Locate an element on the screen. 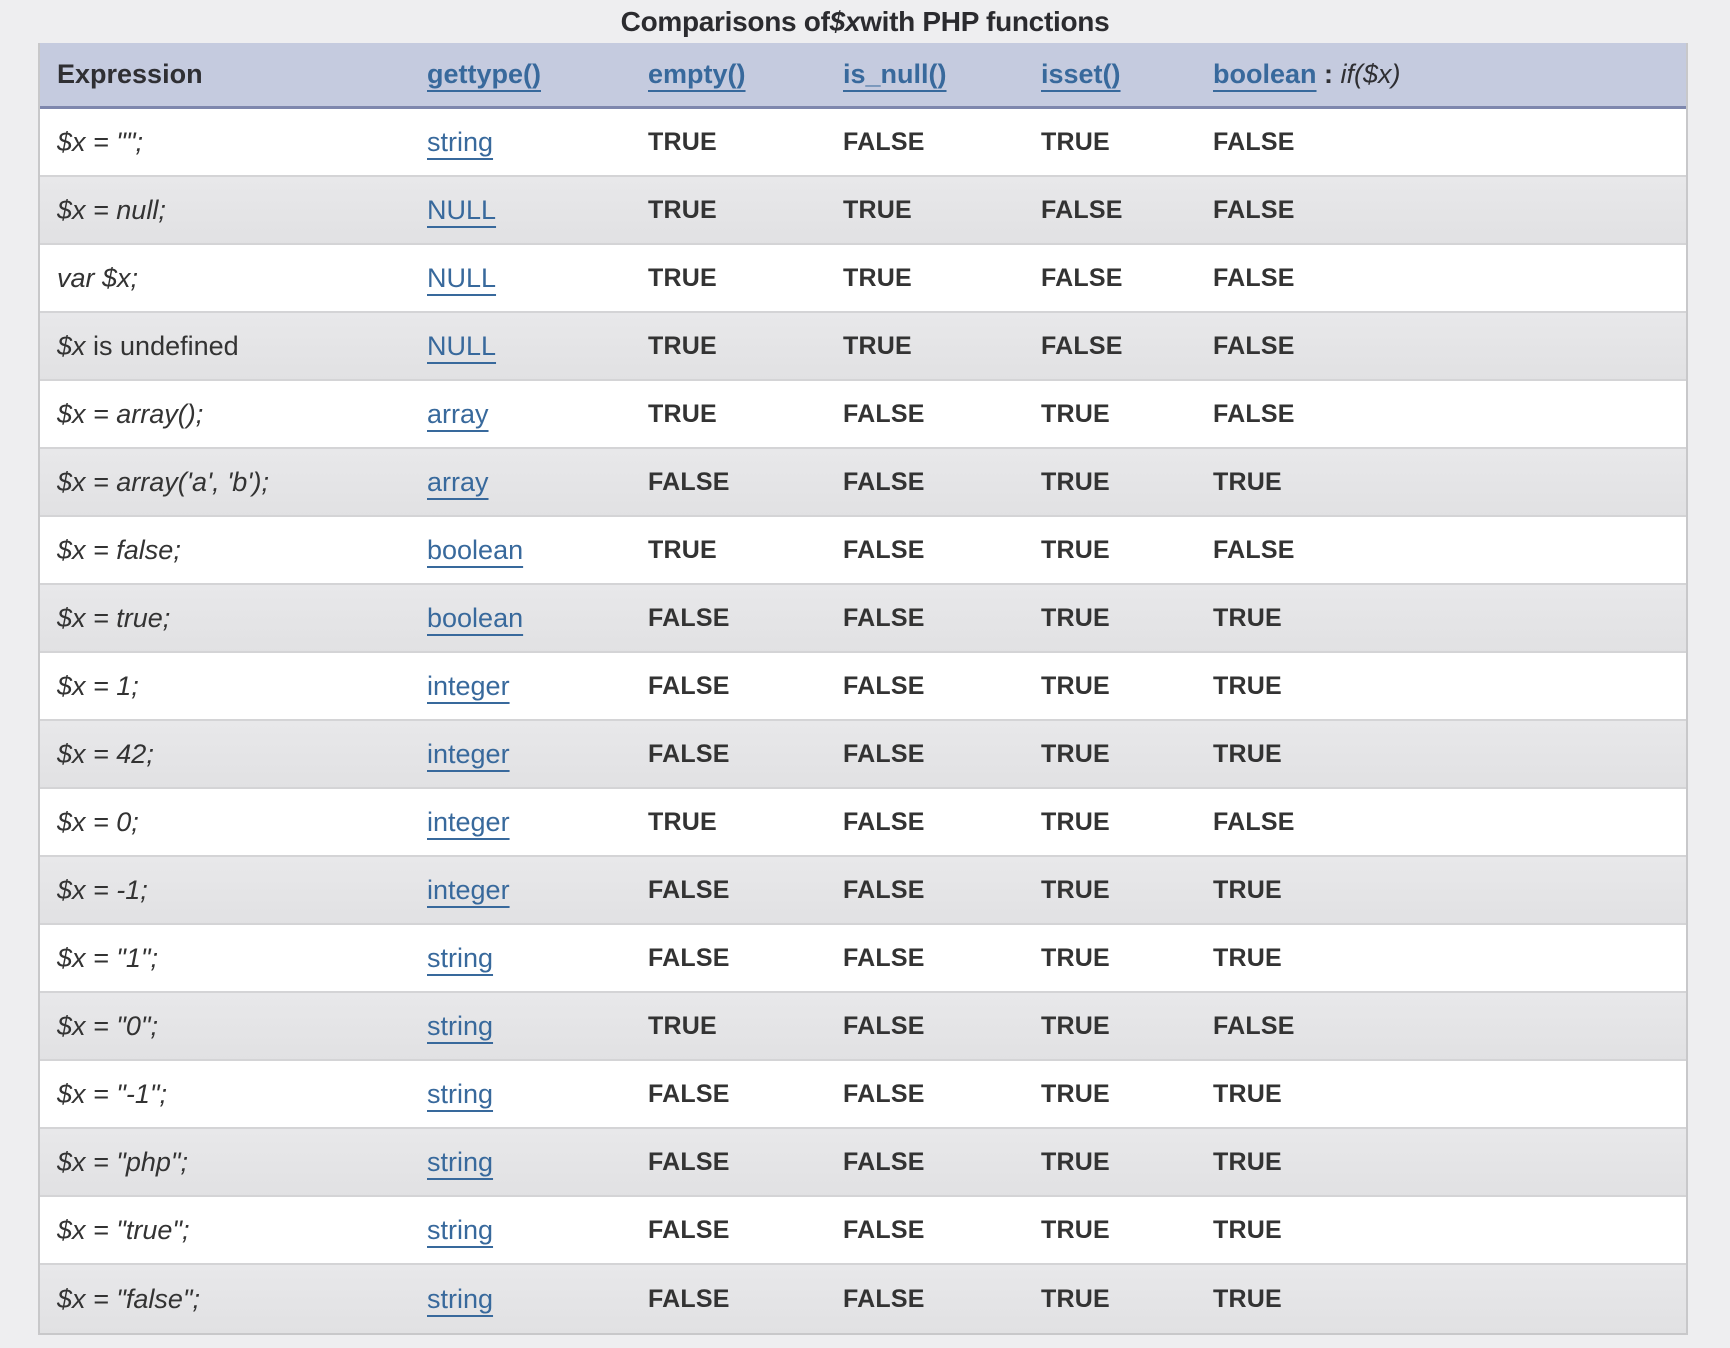 Image resolution: width=1730 pixels, height=1348 pixels. empty-header-link: empty() is located at coordinates (697, 74).